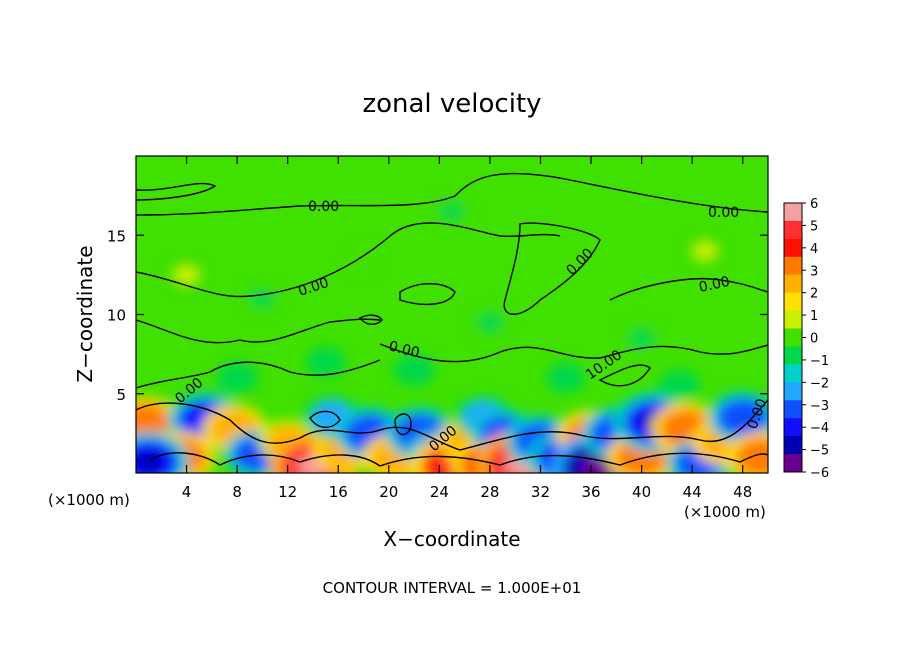 Image resolution: width=904 pixels, height=654 pixels. Describe the element at coordinates (287, 492) in the screenshot. I see `x-tick-label: 12` at that location.